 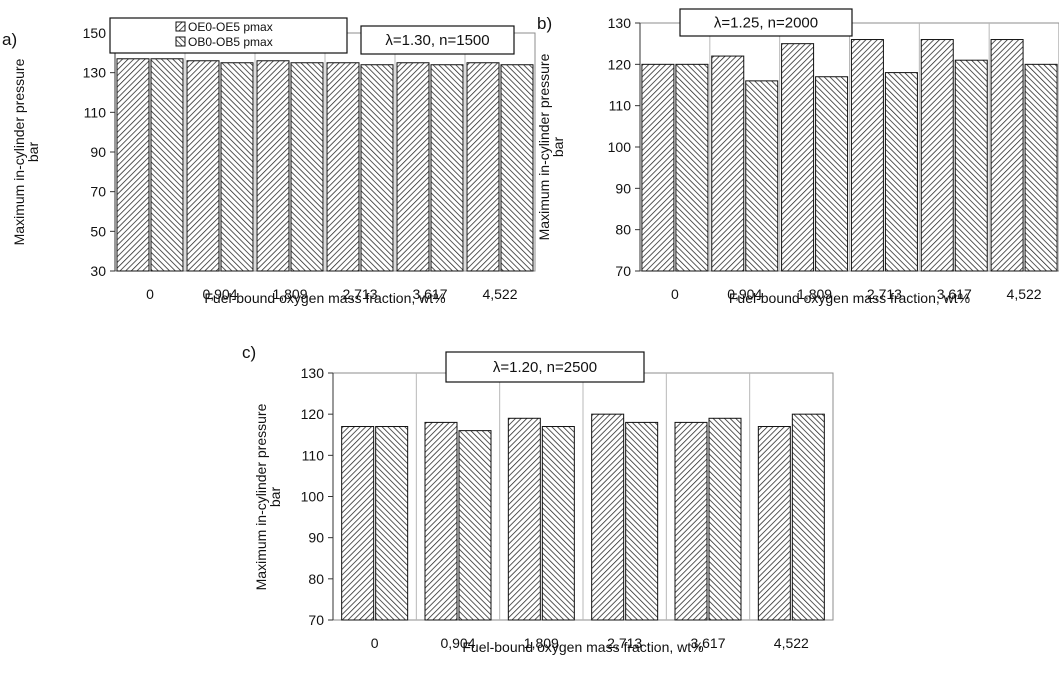 I want to click on legend-entry-1: OE0-OE5 pmax, so click(x=230, y=27).